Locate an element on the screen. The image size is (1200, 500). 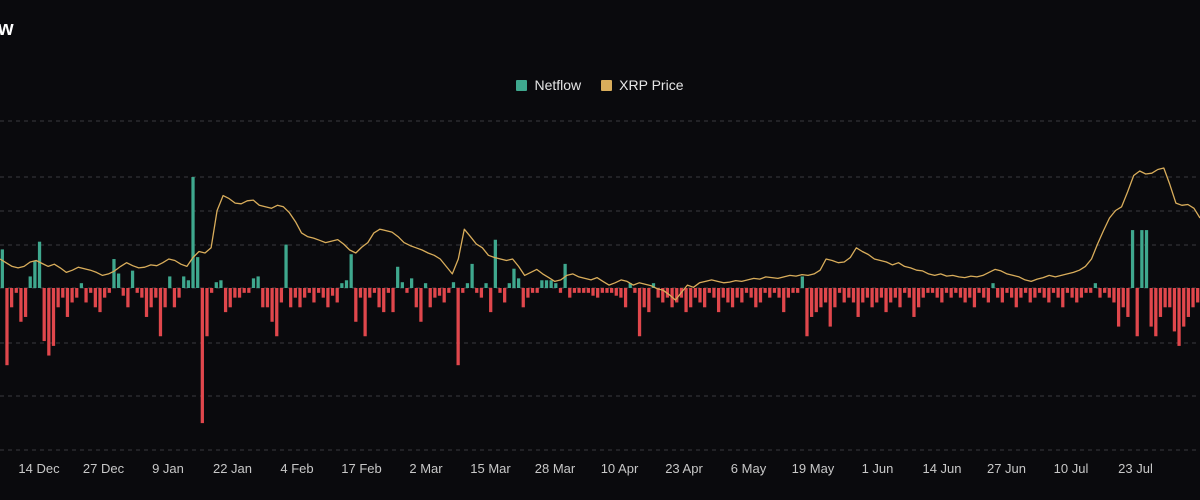
chart-title-fragment: w is located at coordinates (7, 29).